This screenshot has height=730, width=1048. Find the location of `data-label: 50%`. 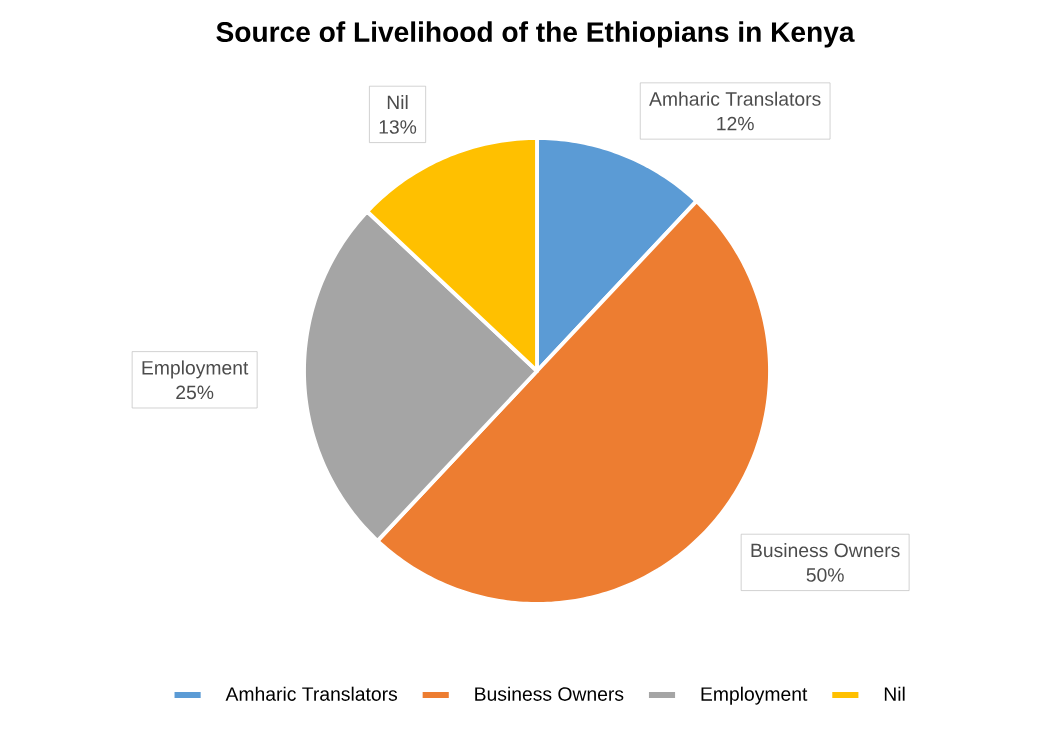

data-label: 50% is located at coordinates (825, 575).